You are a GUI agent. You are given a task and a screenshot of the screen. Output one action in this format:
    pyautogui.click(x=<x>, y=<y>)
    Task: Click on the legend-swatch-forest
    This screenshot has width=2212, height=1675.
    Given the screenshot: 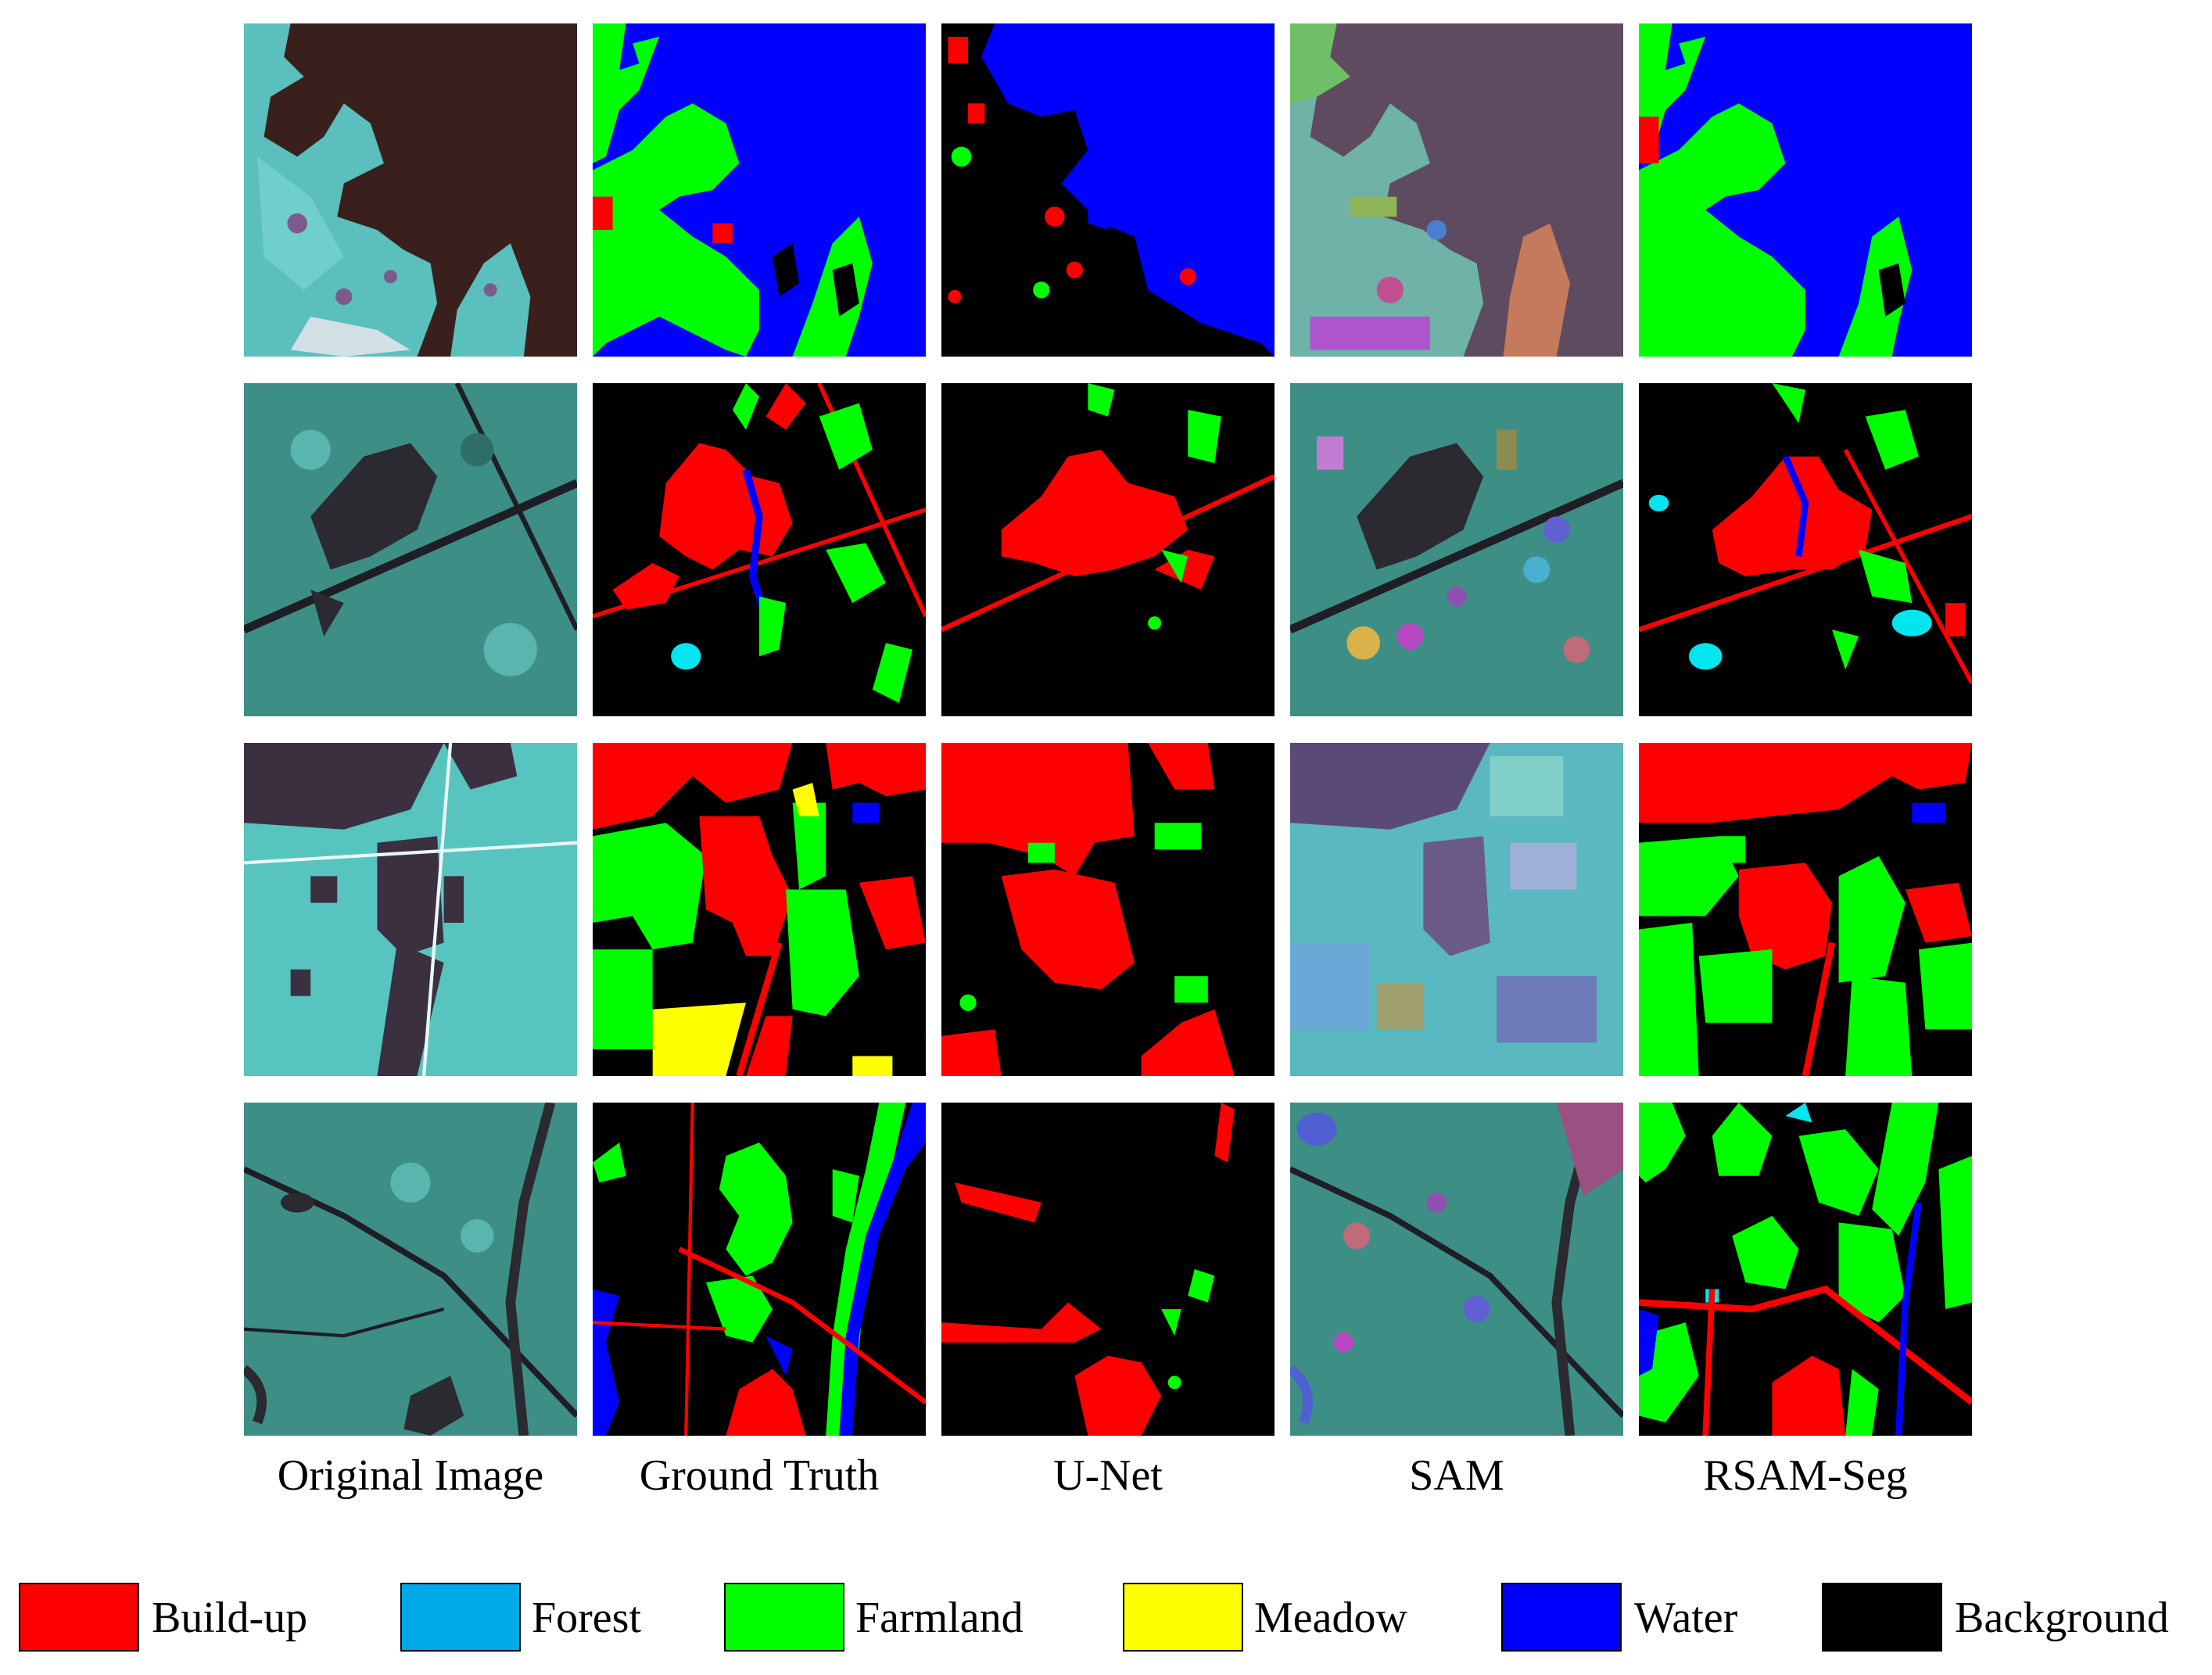 What is the action you would take?
    pyautogui.click(x=460, y=1618)
    